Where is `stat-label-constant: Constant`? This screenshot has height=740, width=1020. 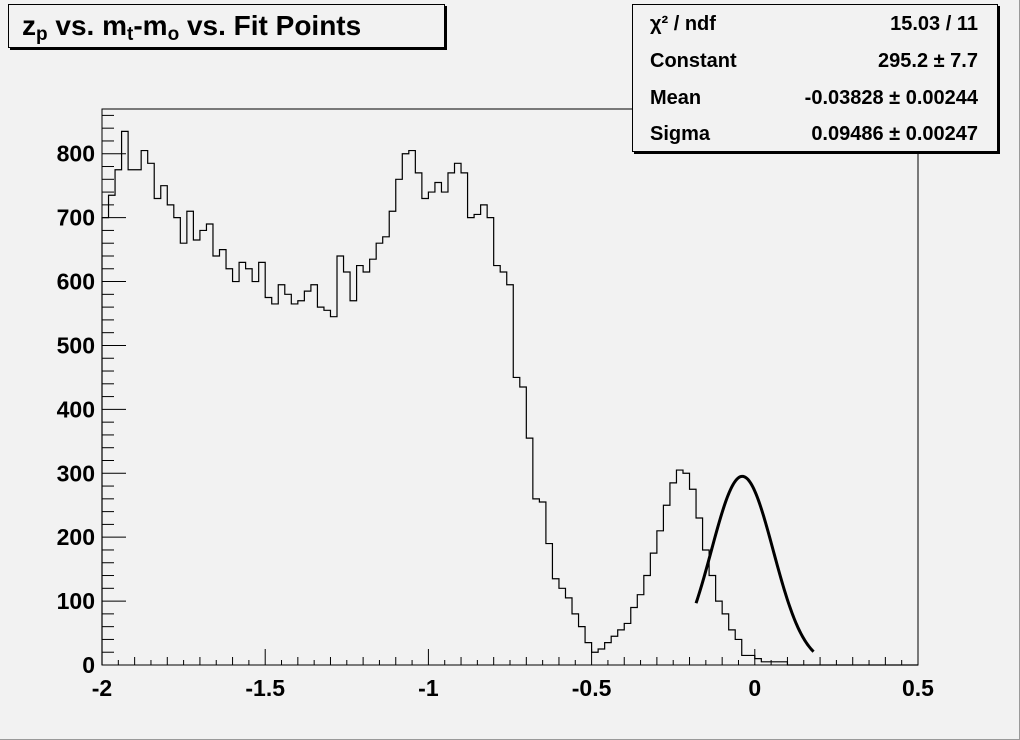
stat-label-constant: Constant is located at coordinates (693, 61).